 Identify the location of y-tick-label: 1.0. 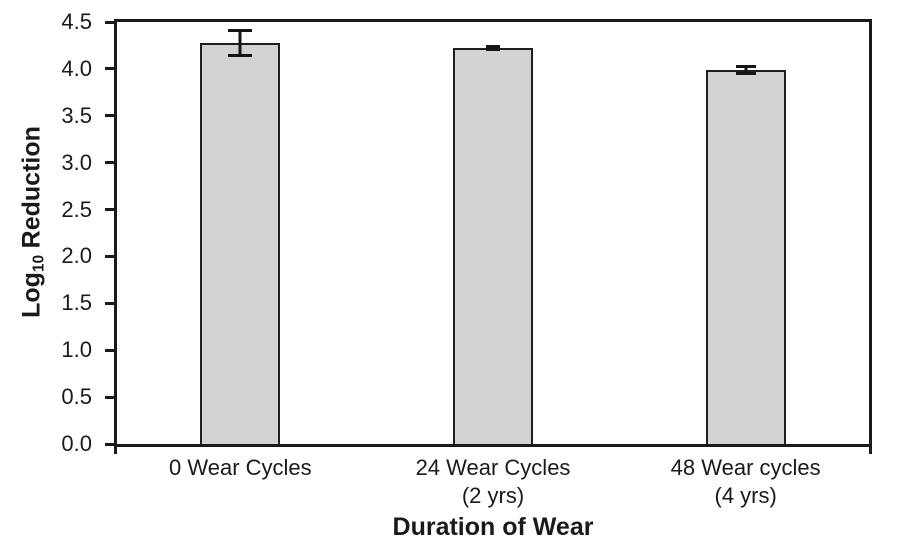
(76, 350).